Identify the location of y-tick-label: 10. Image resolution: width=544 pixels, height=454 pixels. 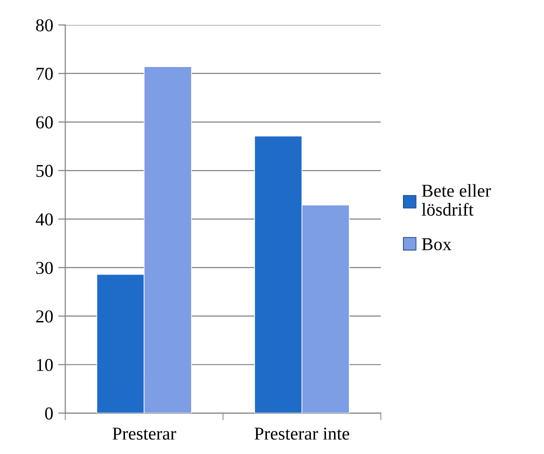
(45, 365).